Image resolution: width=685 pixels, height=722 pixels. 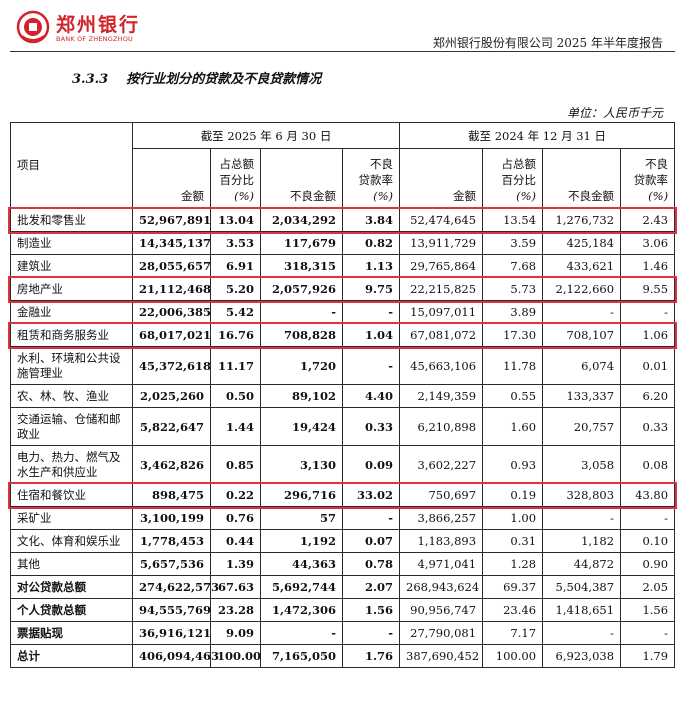 I want to click on share-current-cell: 6.91, so click(x=235, y=266).